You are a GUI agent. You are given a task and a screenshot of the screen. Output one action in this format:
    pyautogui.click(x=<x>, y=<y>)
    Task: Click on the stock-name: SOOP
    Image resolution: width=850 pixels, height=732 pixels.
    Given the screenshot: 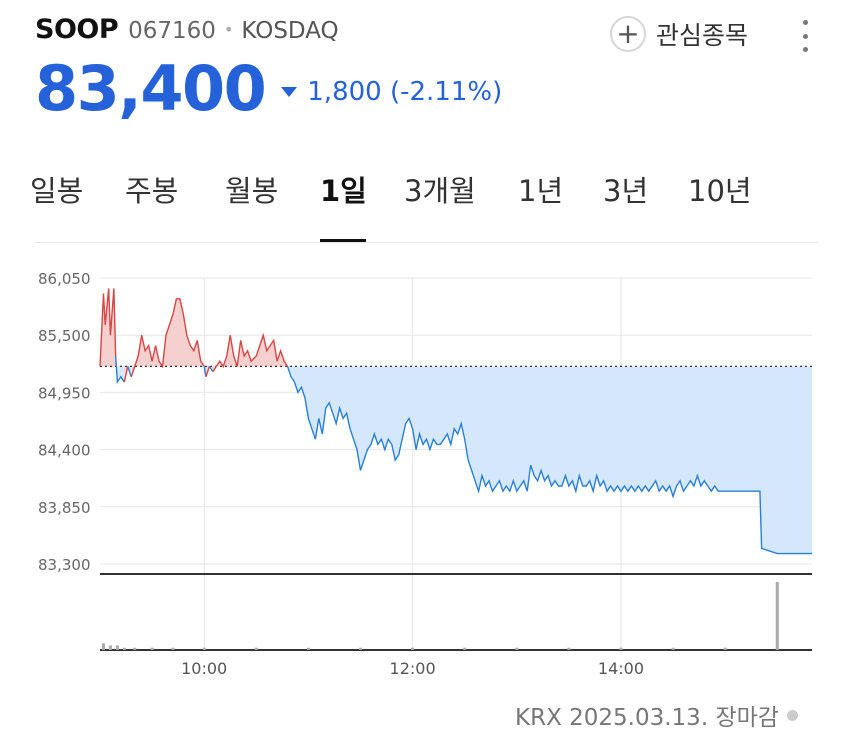 What is the action you would take?
    pyautogui.click(x=77, y=29)
    